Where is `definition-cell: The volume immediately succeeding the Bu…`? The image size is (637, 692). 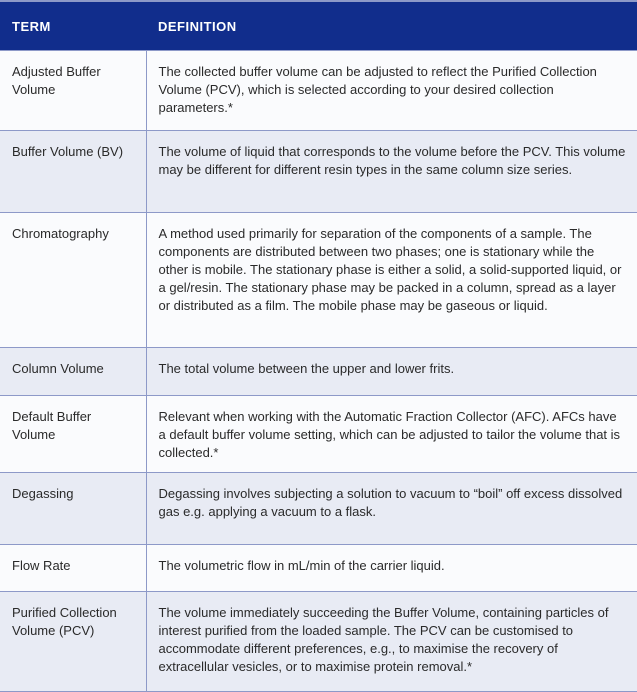 definition-cell: The volume immediately succeeding the Bu… is located at coordinates (391, 641).